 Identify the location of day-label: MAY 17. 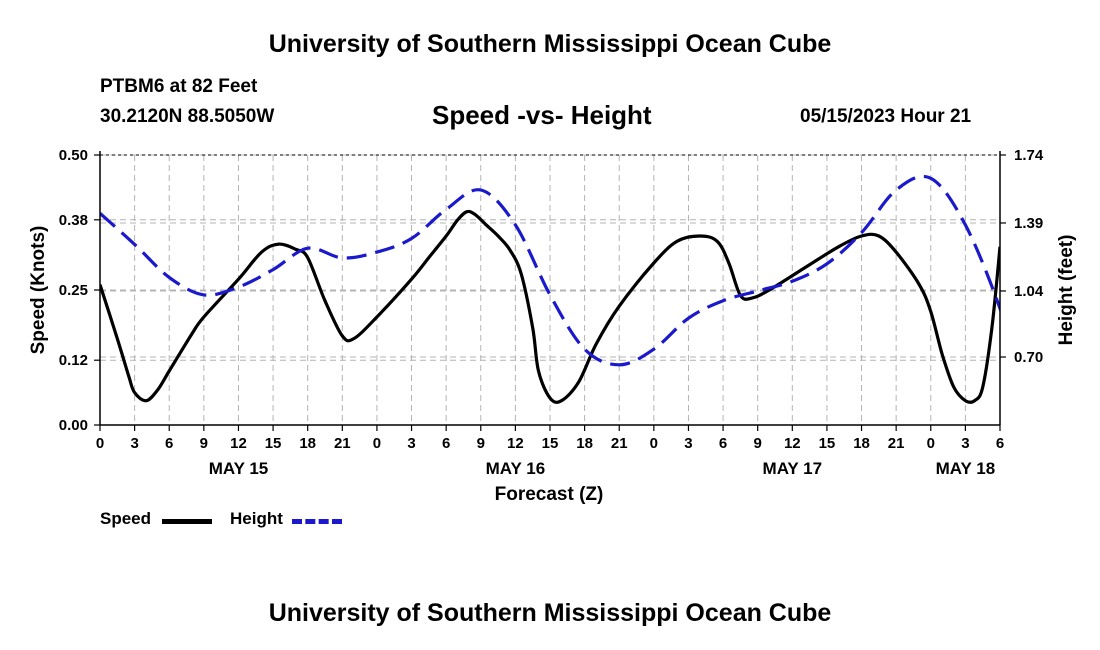
(793, 468).